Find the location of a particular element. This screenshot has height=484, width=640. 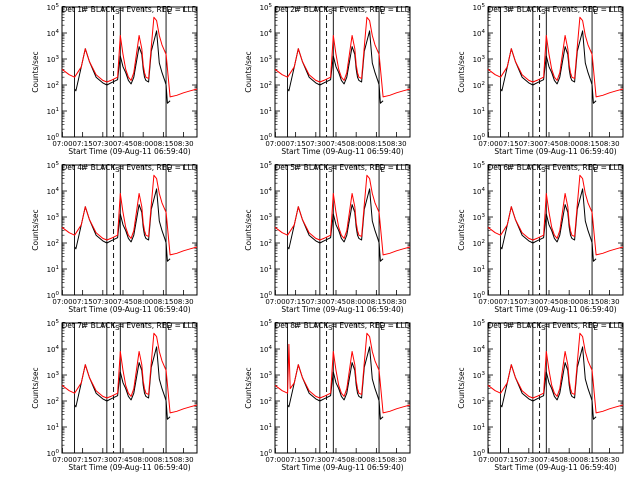

chart-title: Det 7# BLACK = Events, RED = LLD is located at coordinates (130, 325).